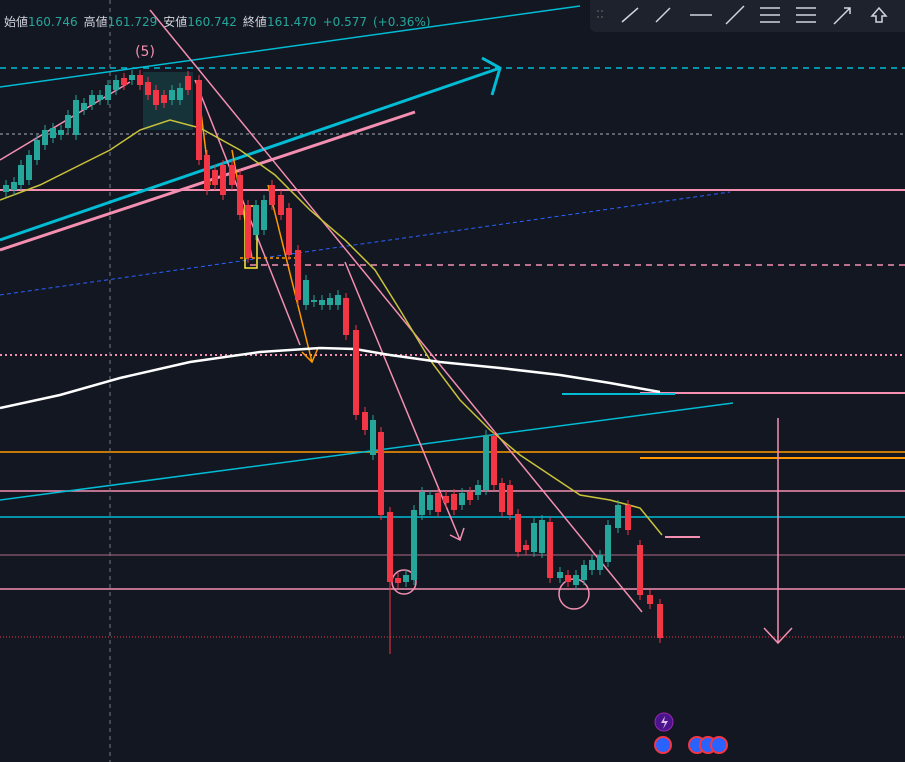  What do you see at coordinates (175, 22) in the screenshot?
I see `ohlc-label: 安値` at bounding box center [175, 22].